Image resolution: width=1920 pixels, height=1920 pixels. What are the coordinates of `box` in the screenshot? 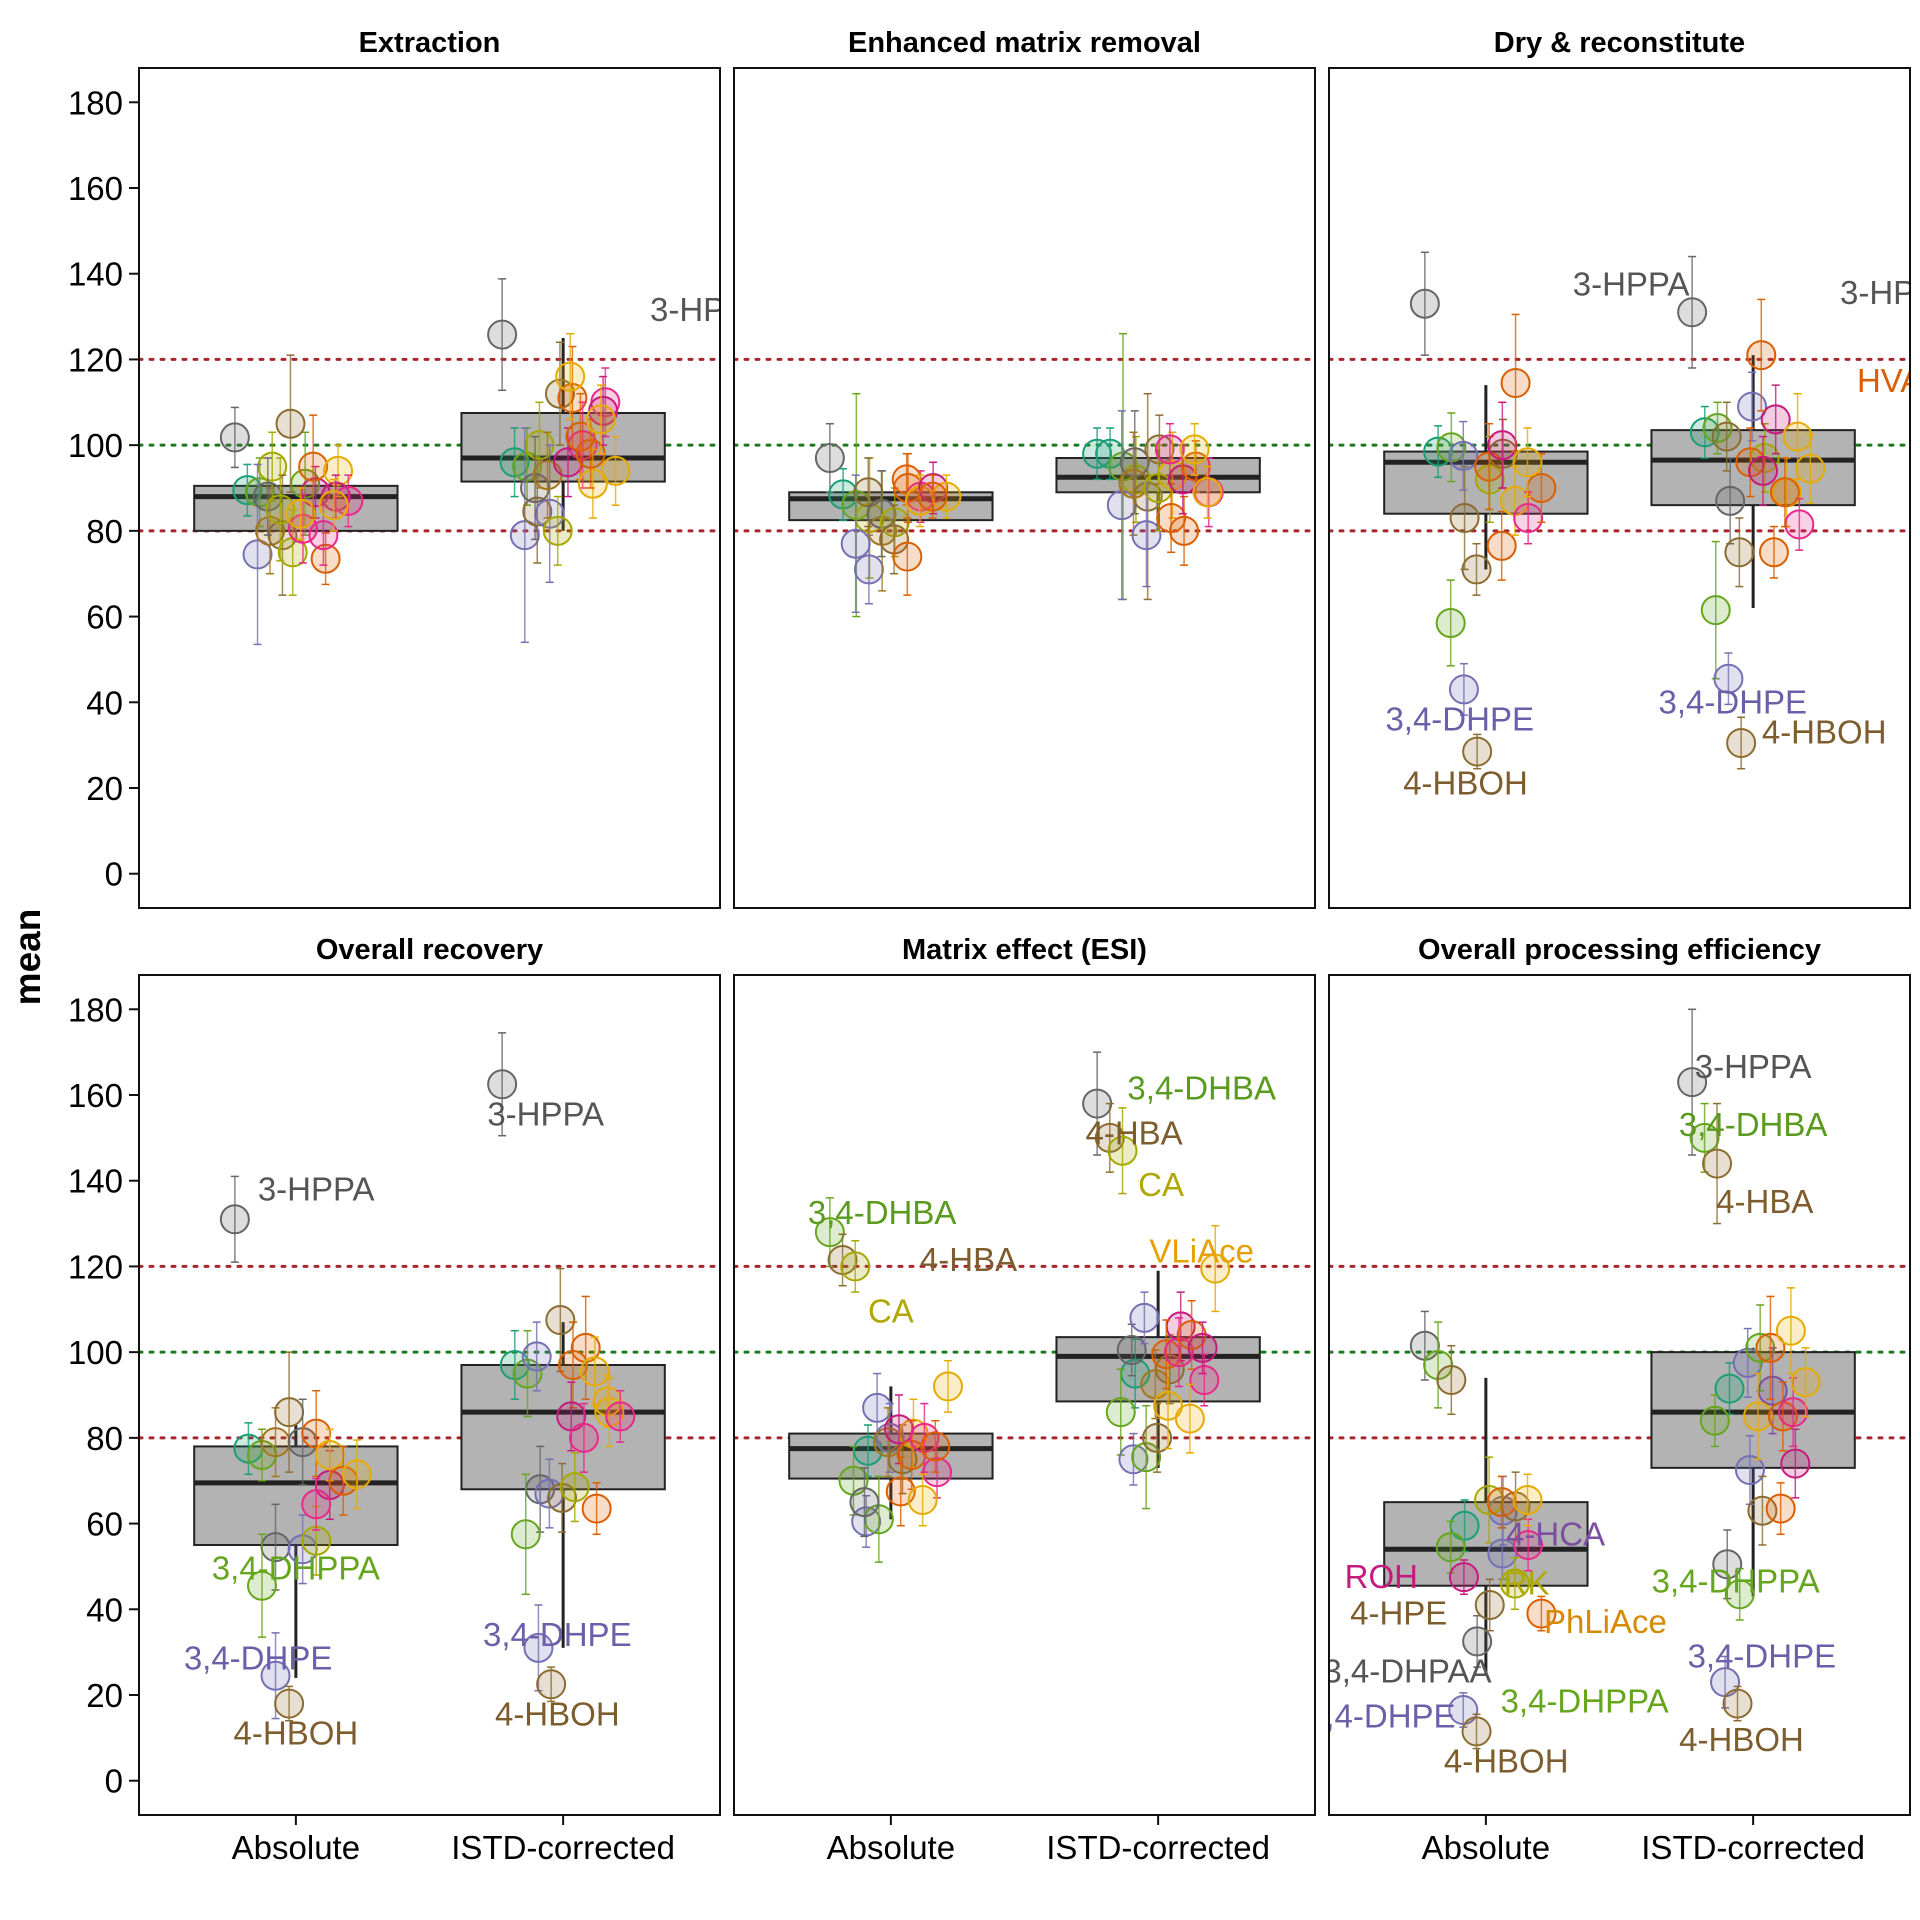 It's located at (1158, 1369).